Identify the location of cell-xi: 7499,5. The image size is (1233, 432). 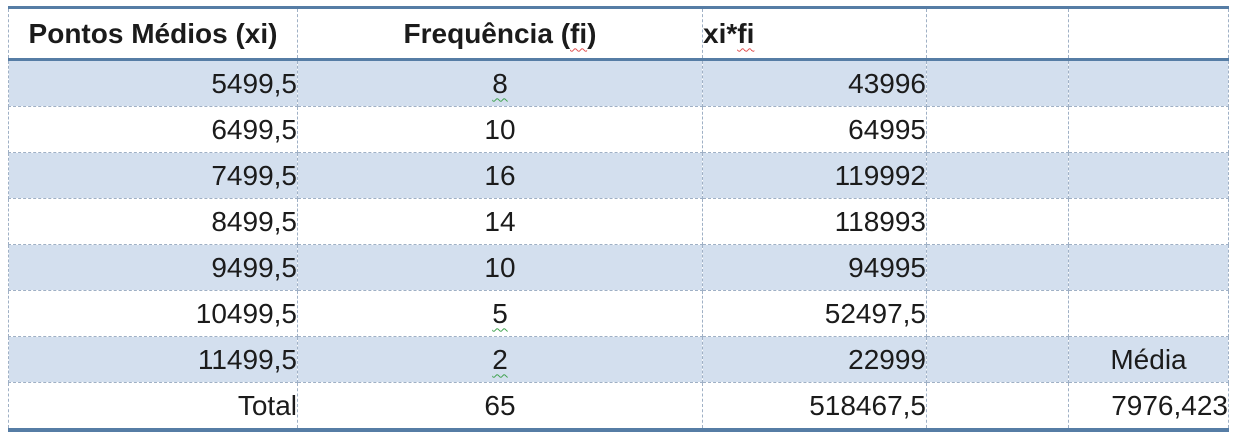
(153, 175).